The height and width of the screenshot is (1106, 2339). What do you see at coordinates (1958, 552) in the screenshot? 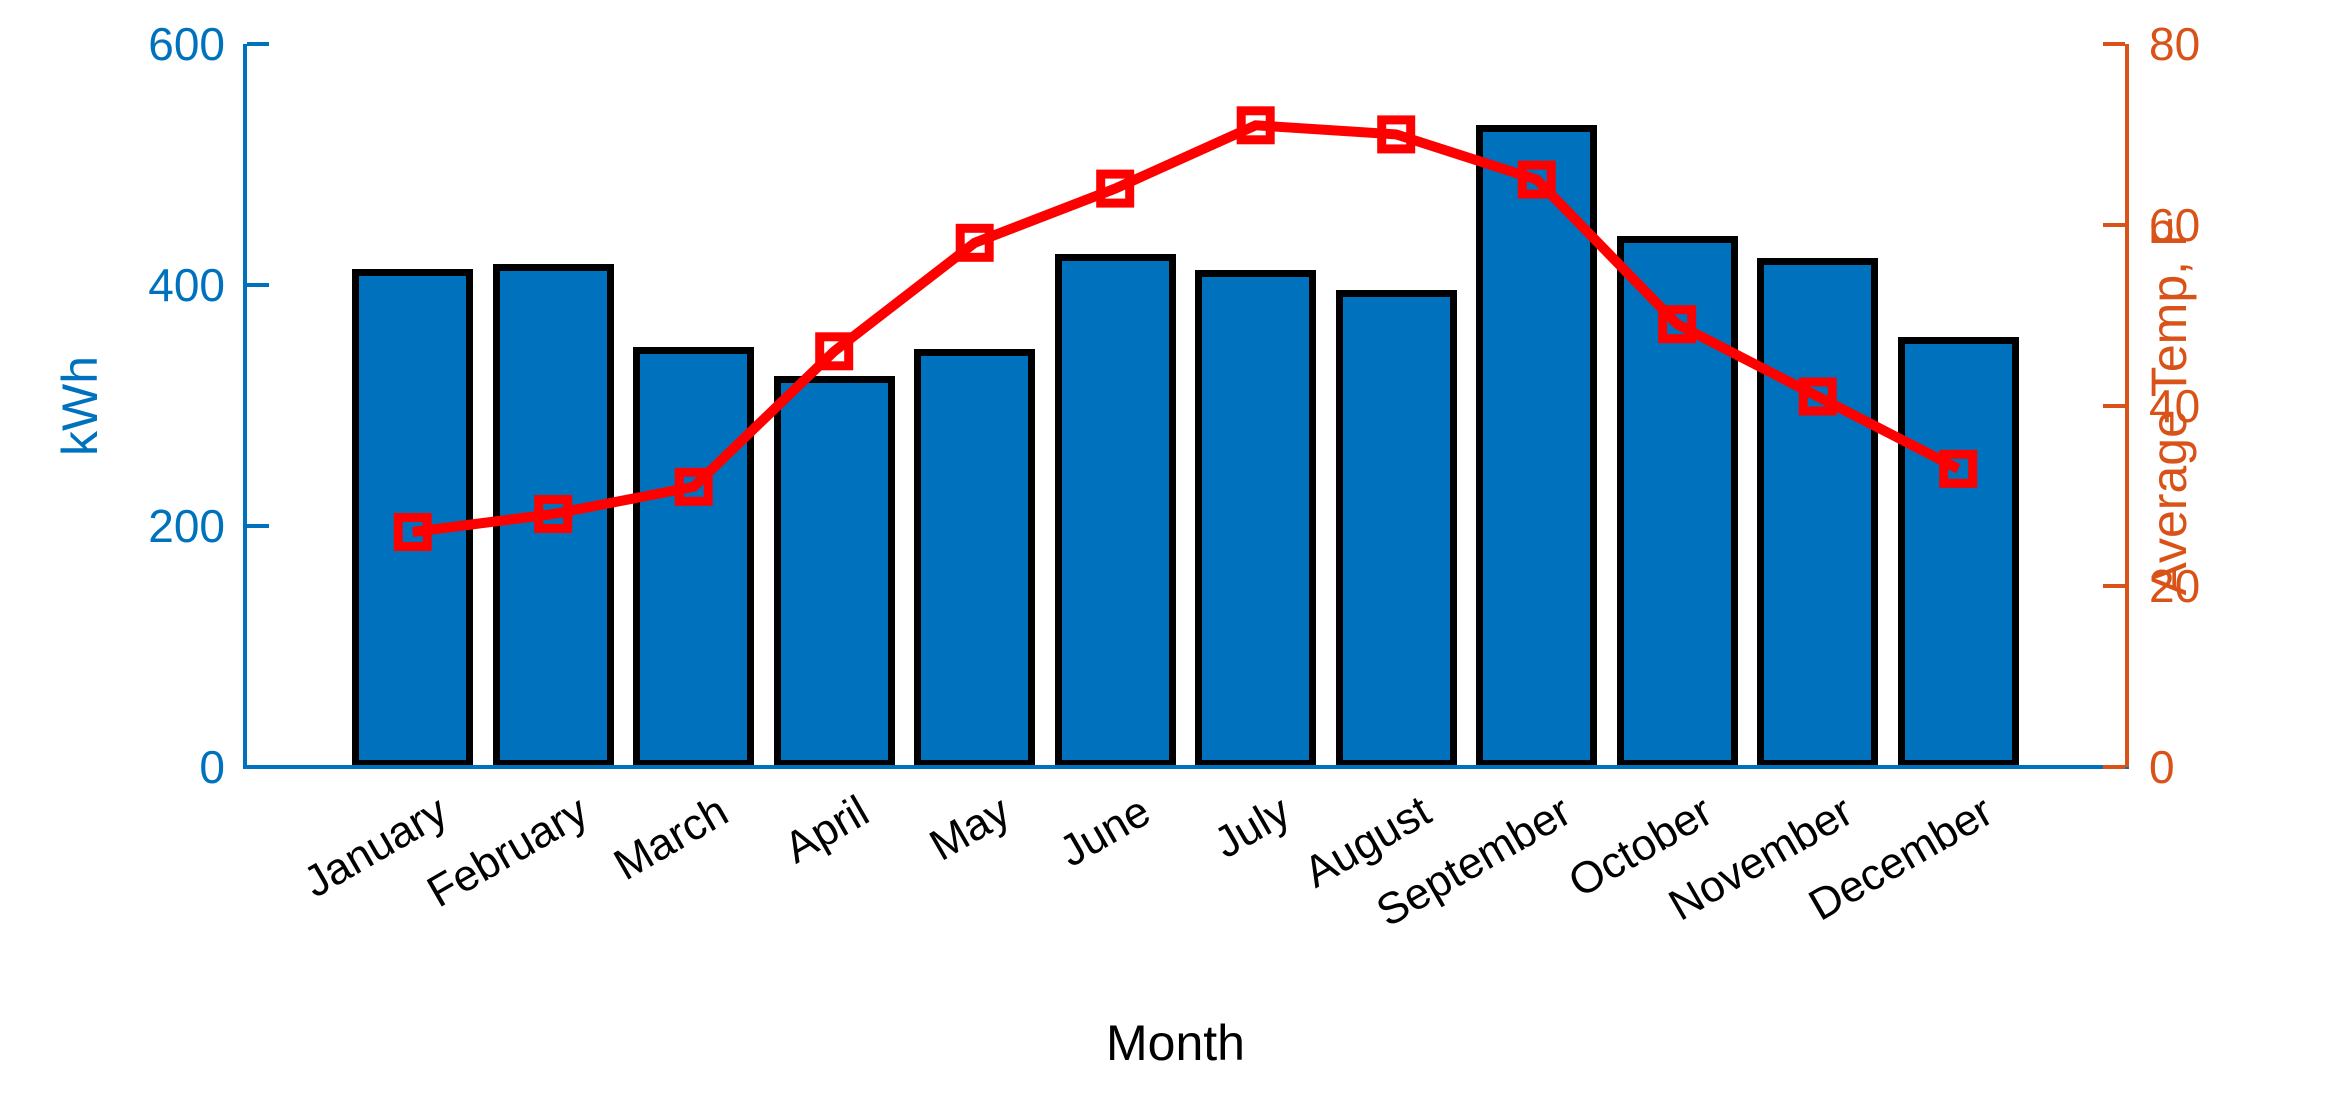
I see `bar-december` at bounding box center [1958, 552].